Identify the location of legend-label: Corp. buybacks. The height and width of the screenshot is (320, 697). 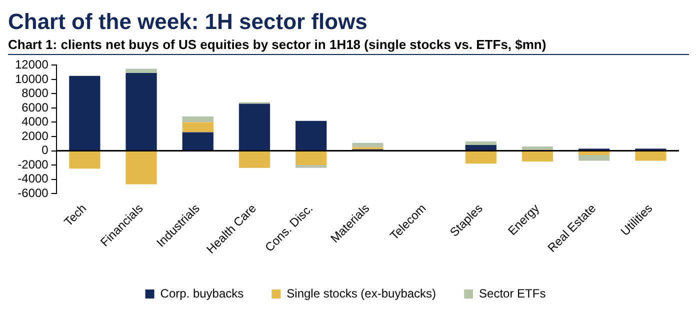
(202, 293).